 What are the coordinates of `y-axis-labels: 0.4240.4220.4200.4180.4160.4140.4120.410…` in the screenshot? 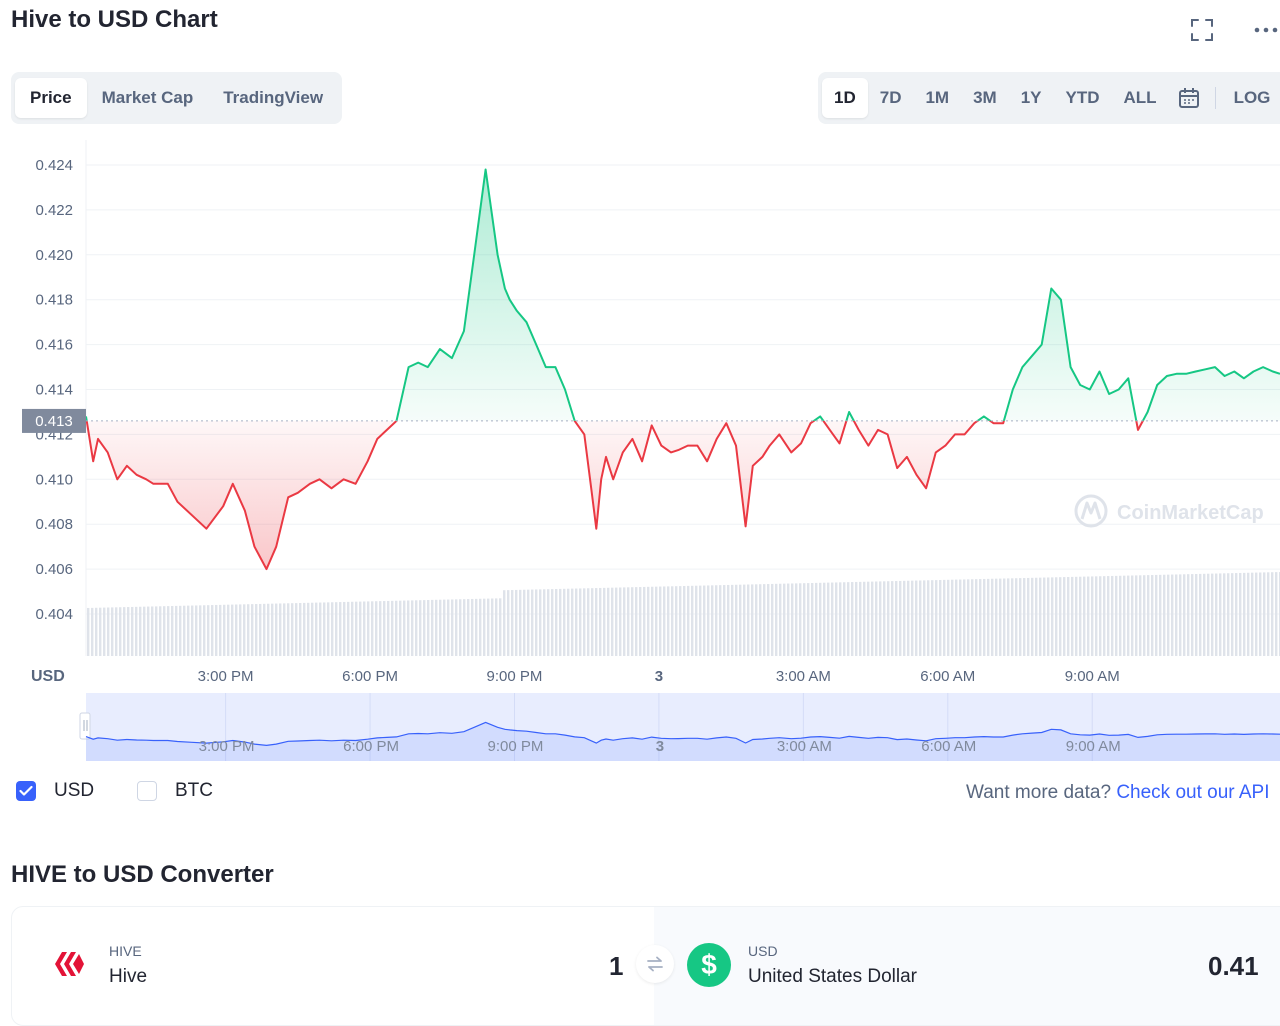 It's located at (54, 390).